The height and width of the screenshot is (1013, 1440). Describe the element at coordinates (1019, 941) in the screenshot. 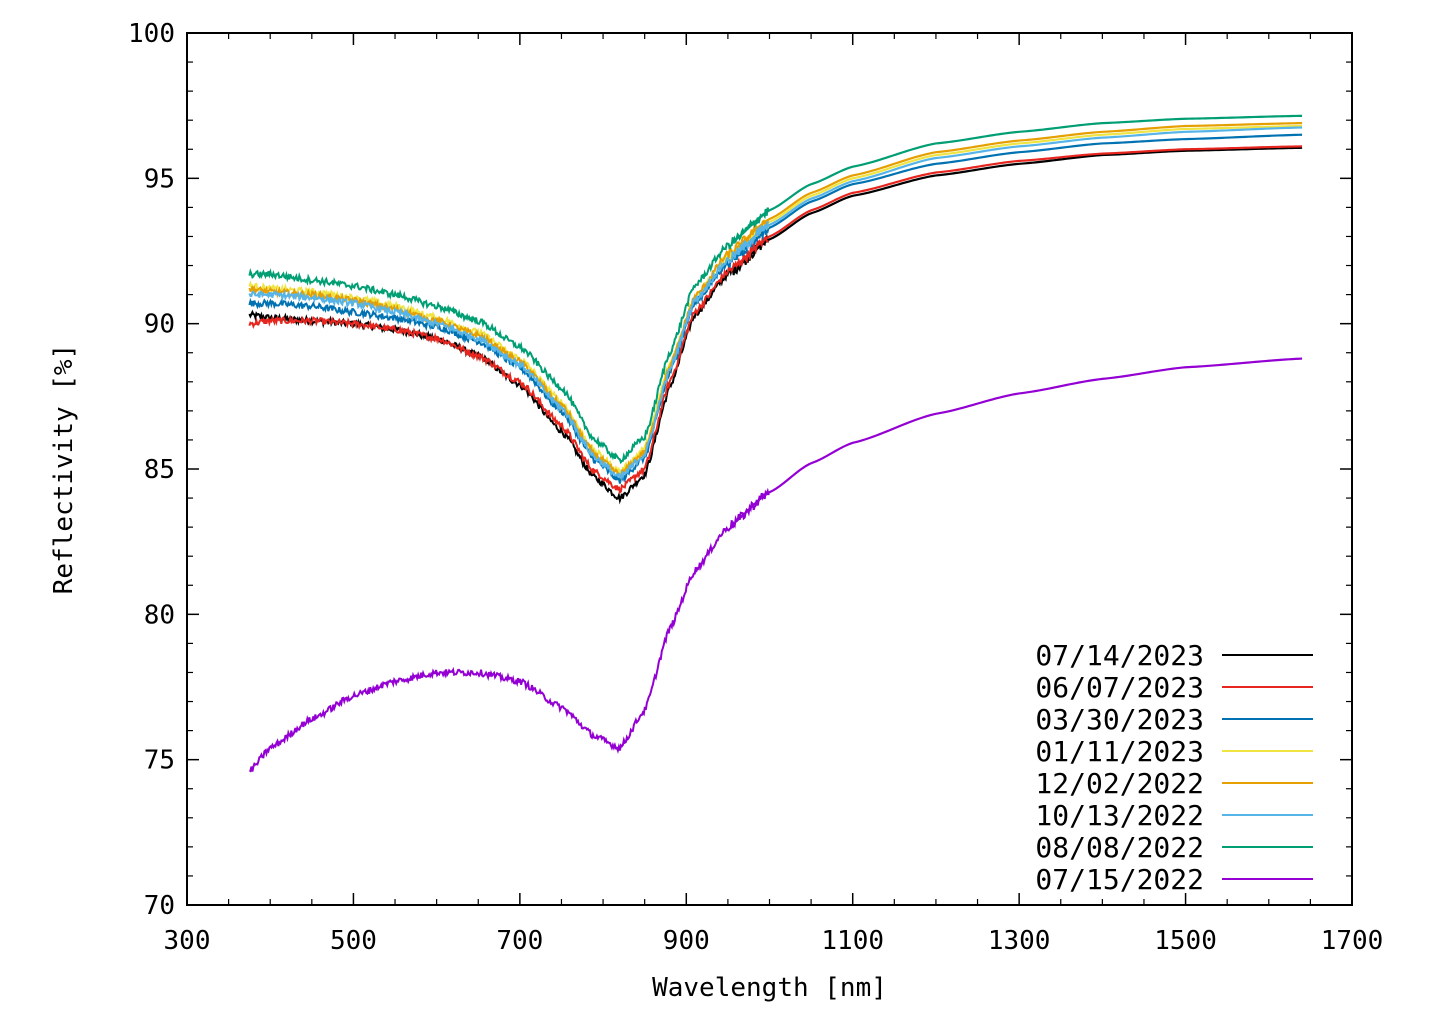

I see `x-tick-label: 1300` at that location.